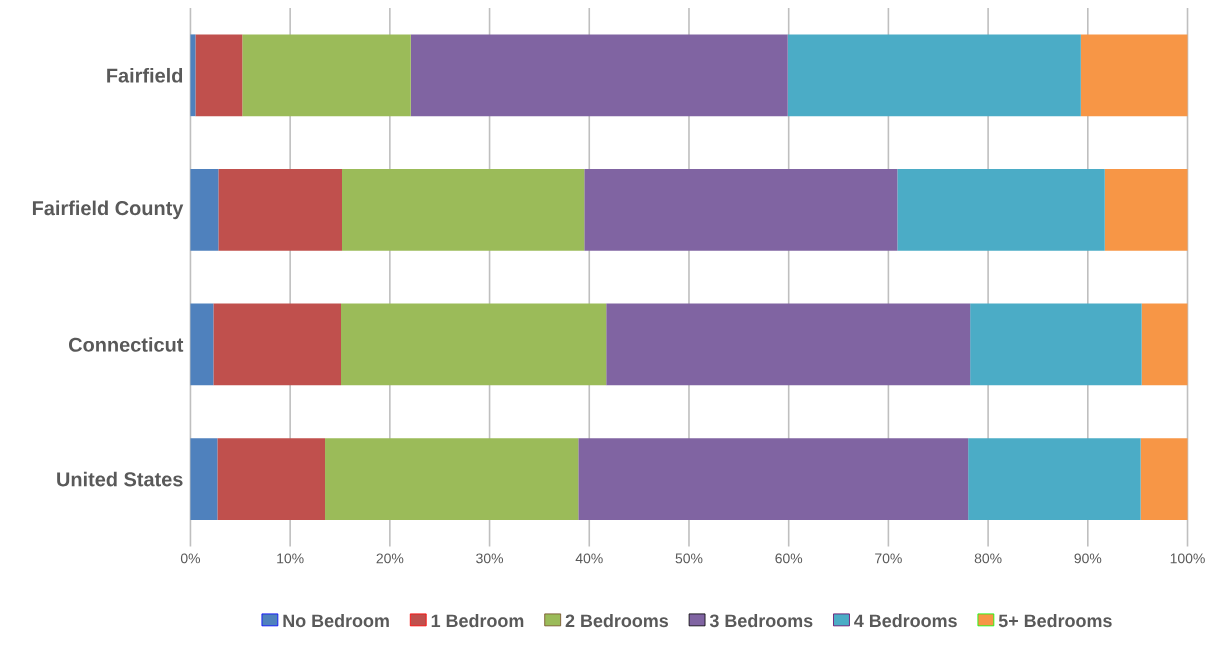 The height and width of the screenshot is (646, 1212). What do you see at coordinates (589, 558) in the screenshot?
I see `x-tick-label: 40%` at bounding box center [589, 558].